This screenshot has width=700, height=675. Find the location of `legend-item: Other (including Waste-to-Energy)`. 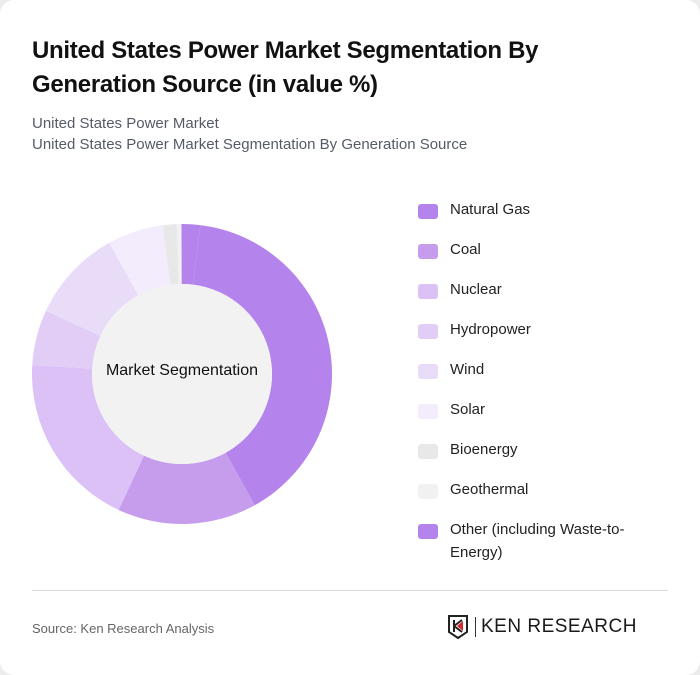

legend-item: Other (including Waste-to-Energy) is located at coordinates (543, 541).